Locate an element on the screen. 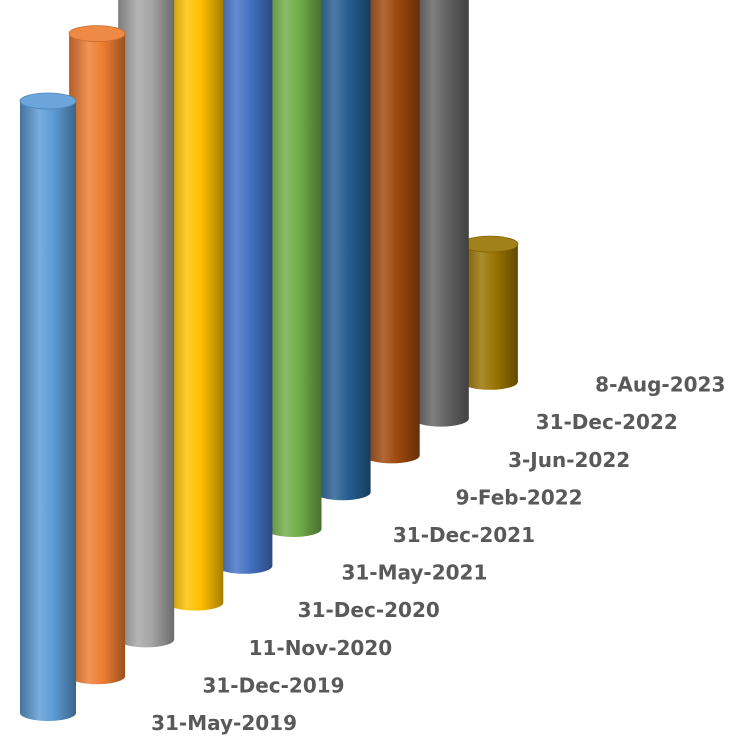 The image size is (731, 741). bar-31-Dec-2021 is located at coordinates (293, 268).